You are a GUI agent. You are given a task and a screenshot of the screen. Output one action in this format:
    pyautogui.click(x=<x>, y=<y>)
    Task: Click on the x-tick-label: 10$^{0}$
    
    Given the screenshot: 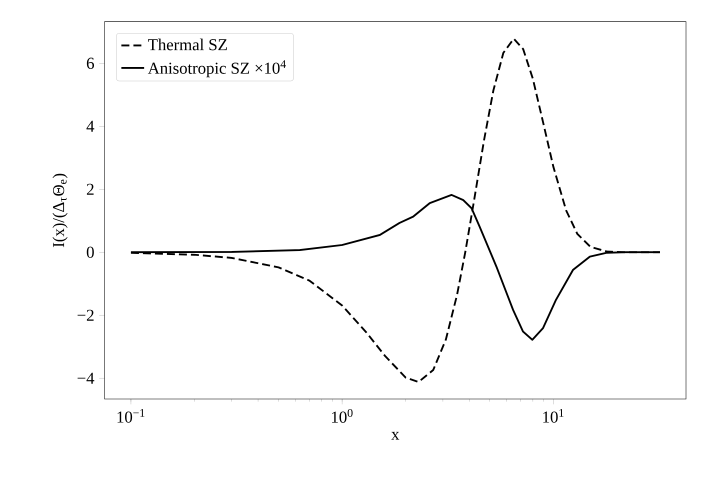 What is the action you would take?
    pyautogui.click(x=342, y=416)
    